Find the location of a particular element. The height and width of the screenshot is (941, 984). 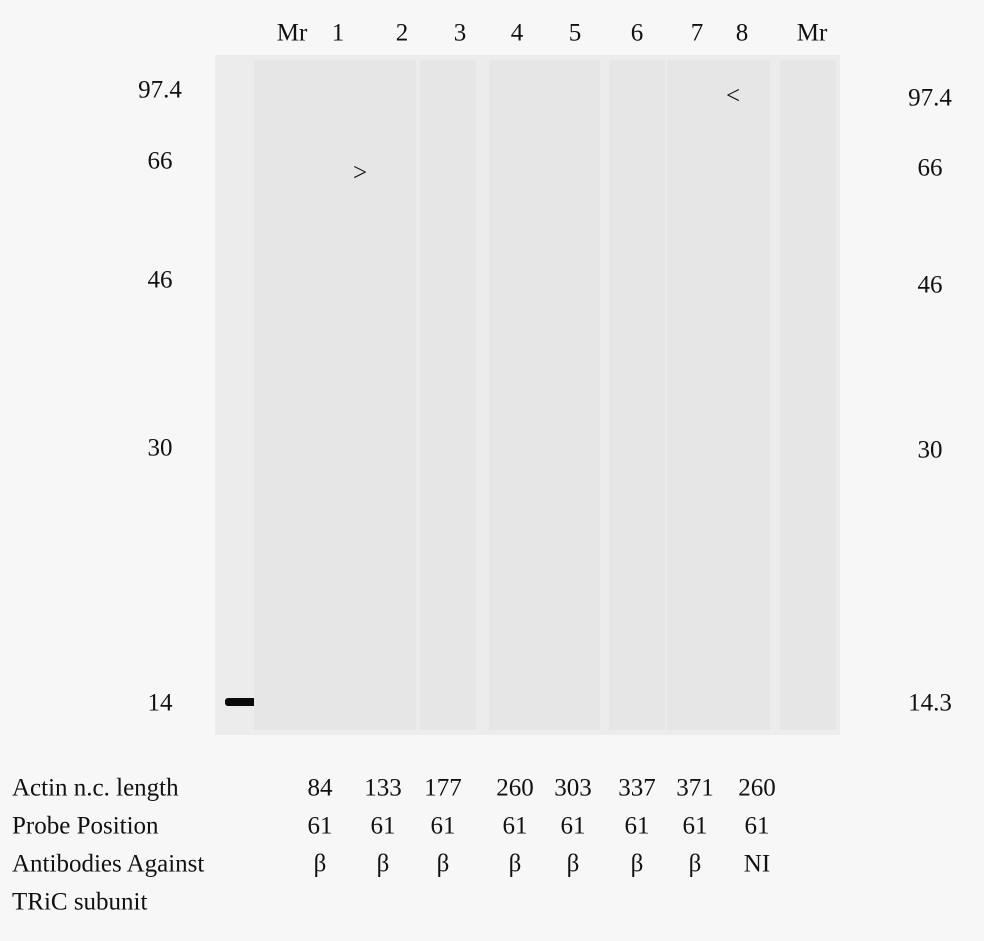

row-label: Antibodies Against is located at coordinates (108, 864).